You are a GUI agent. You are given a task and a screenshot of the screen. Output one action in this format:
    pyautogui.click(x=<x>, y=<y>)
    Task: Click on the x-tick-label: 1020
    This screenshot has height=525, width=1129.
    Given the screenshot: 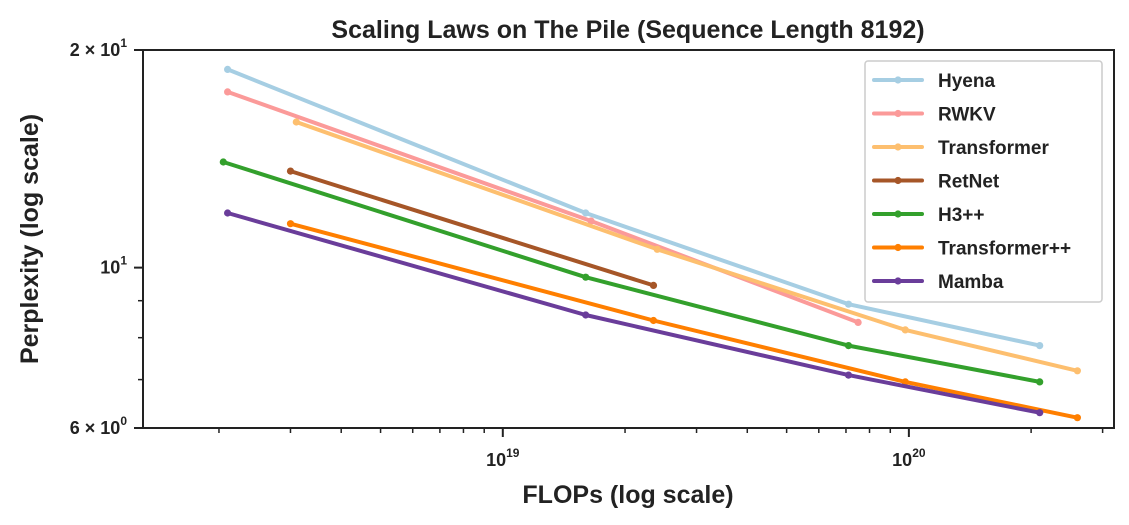 What is the action you would take?
    pyautogui.click(x=909, y=458)
    